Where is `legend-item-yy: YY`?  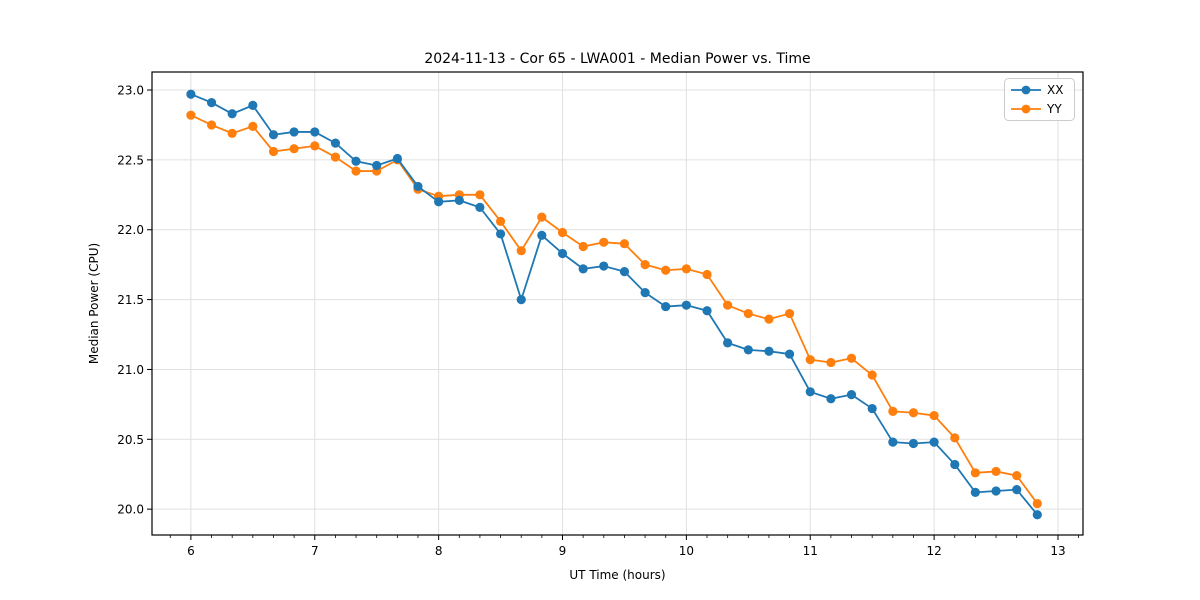 legend-item-yy: YY is located at coordinates (1036, 109).